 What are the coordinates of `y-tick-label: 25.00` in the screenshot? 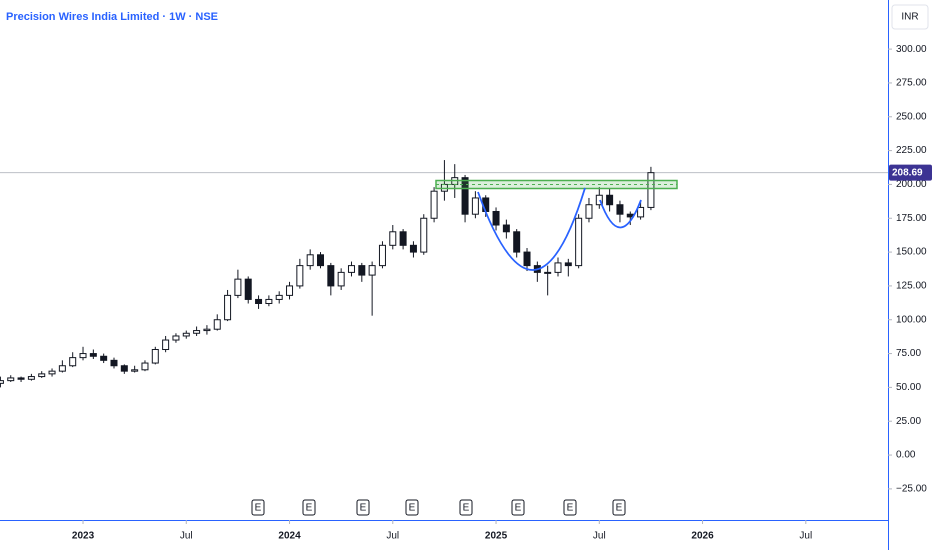 It's located at (908, 421).